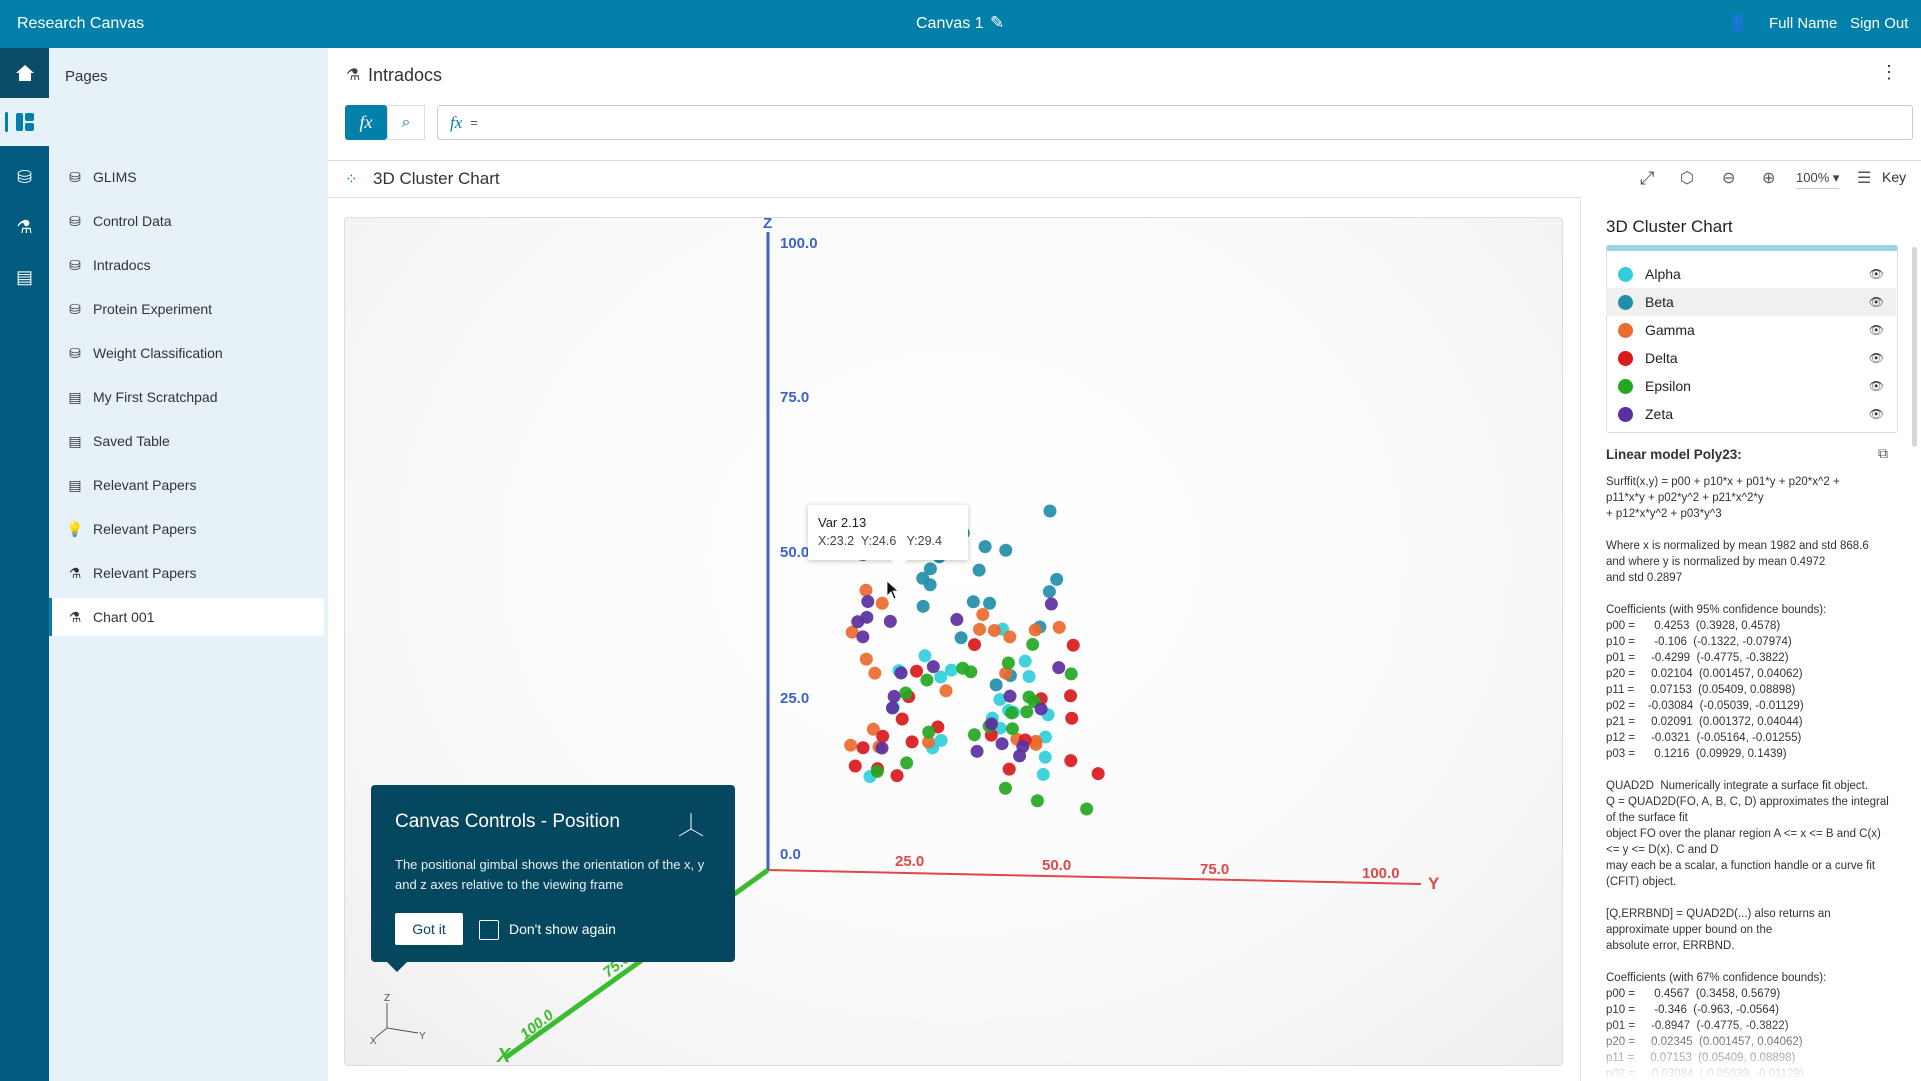  I want to click on user-name: Full Name, so click(1803, 23).